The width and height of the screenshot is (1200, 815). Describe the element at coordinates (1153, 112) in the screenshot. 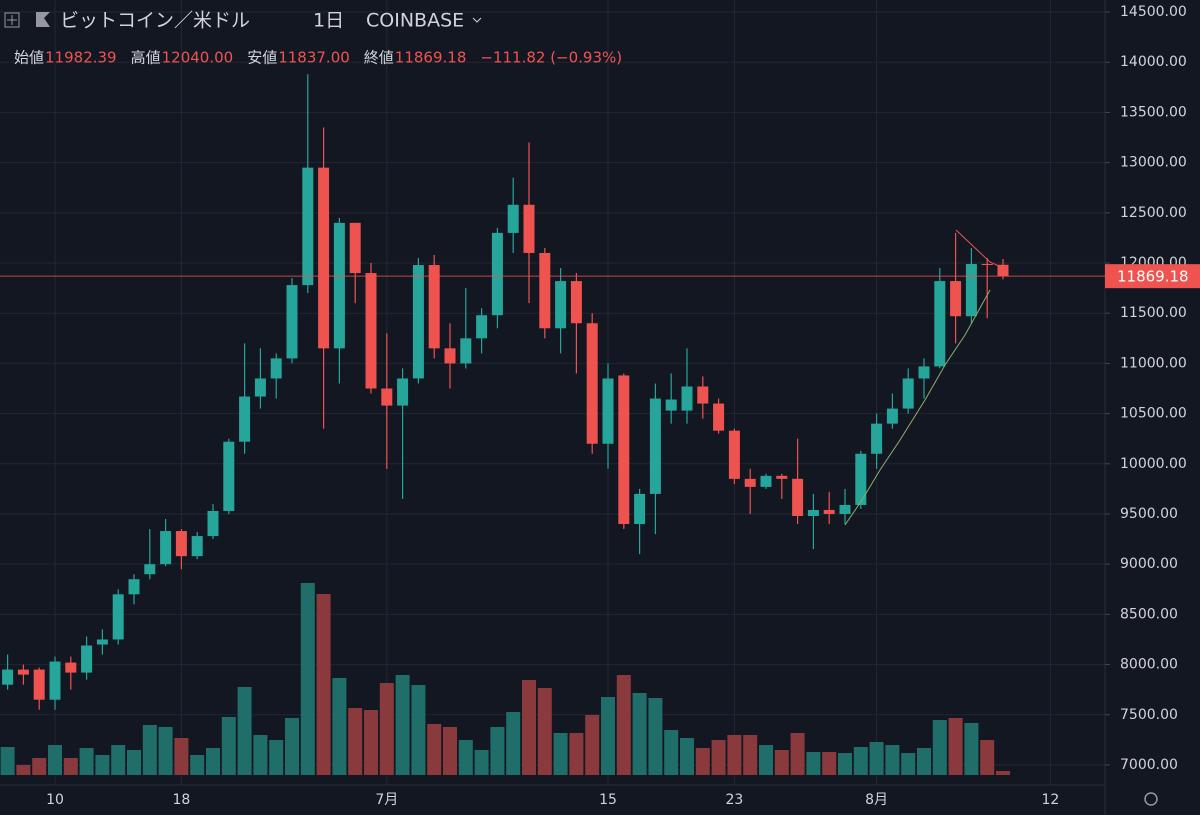

I see `y-tick-label: 13500.00` at that location.